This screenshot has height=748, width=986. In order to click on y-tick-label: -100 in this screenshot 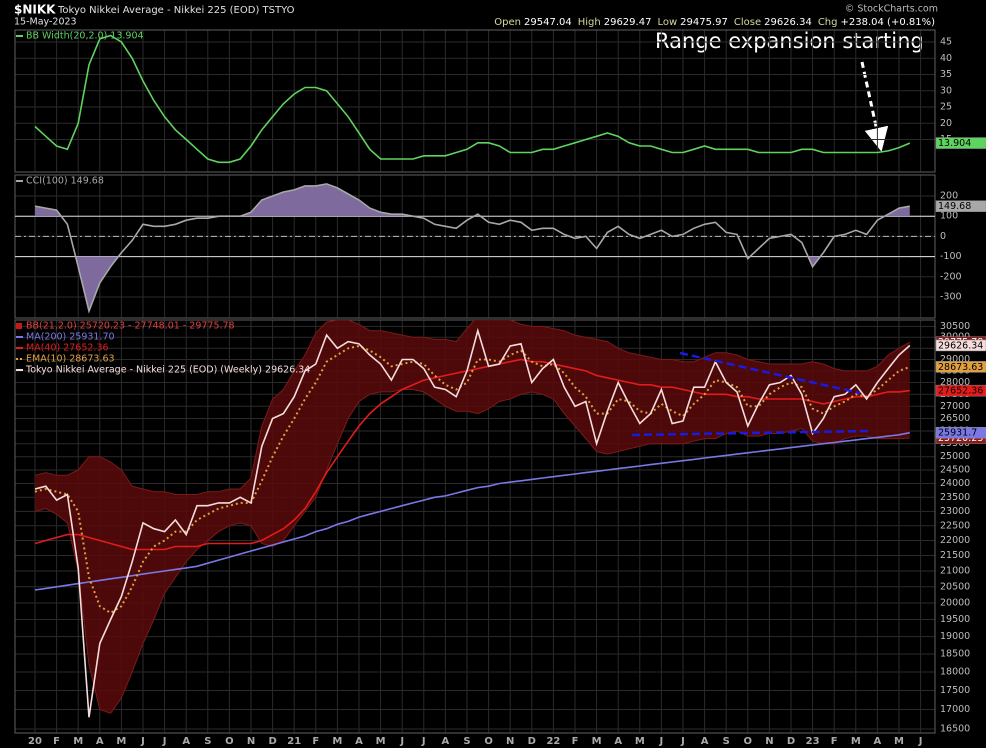, I will do `click(951, 256)`.